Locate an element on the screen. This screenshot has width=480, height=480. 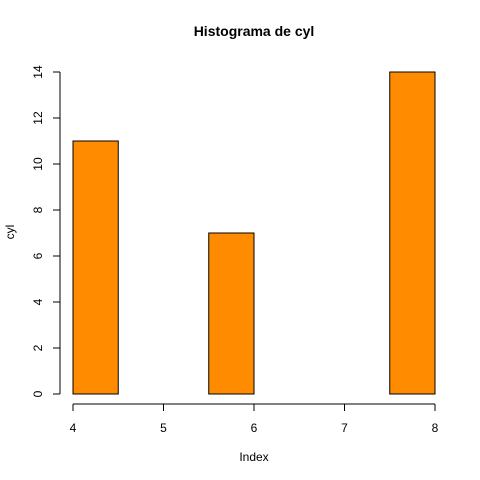
x-tick-label: 8 is located at coordinates (435, 428).